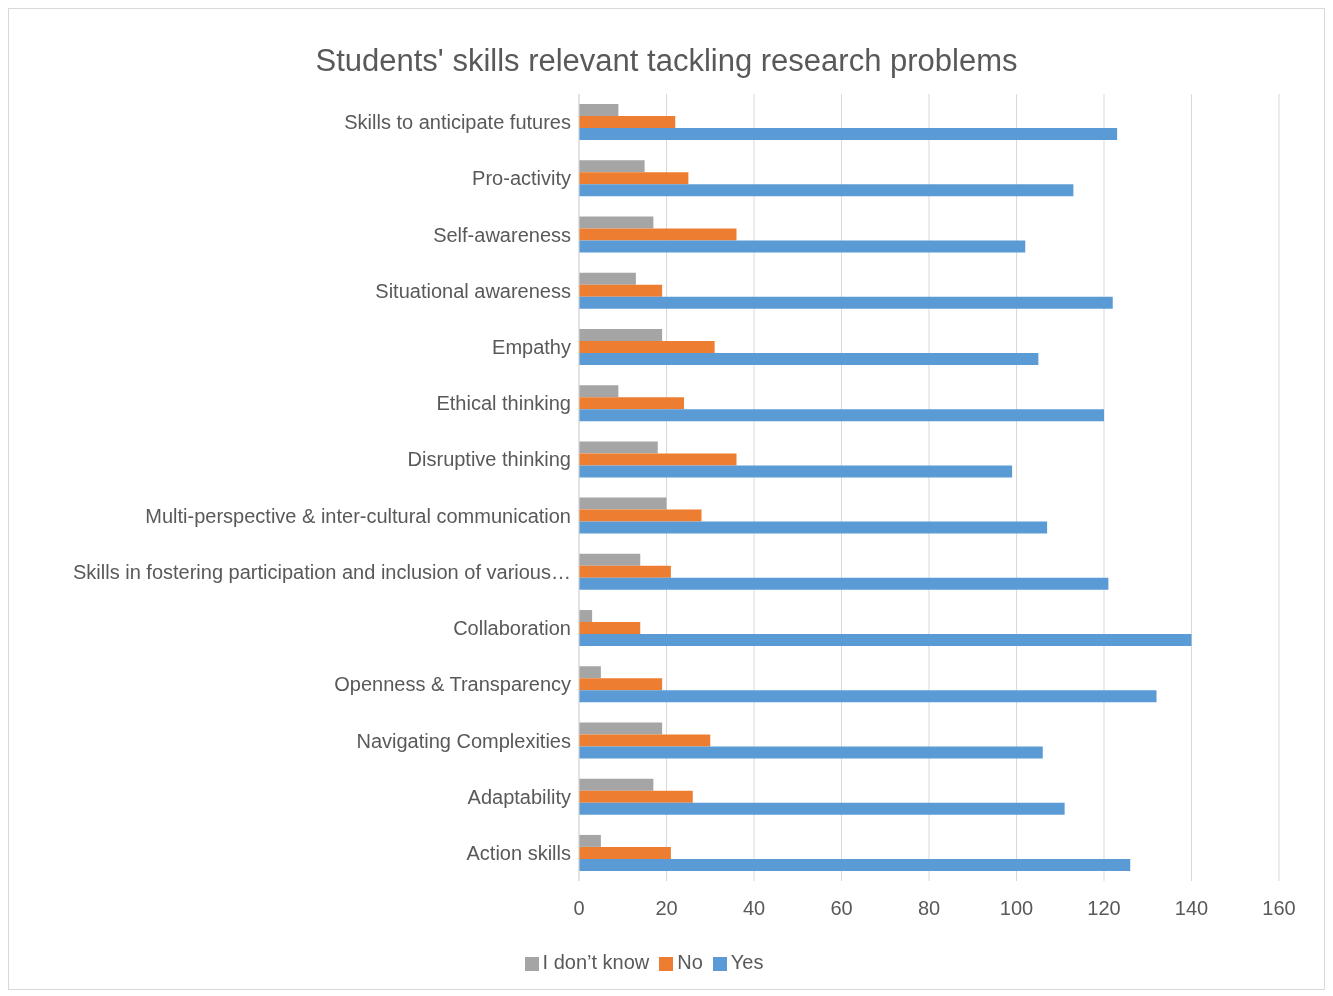  I want to click on x-tick-label: 20, so click(666, 908).